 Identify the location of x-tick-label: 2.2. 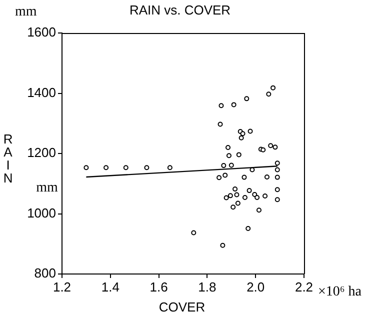
(304, 286).